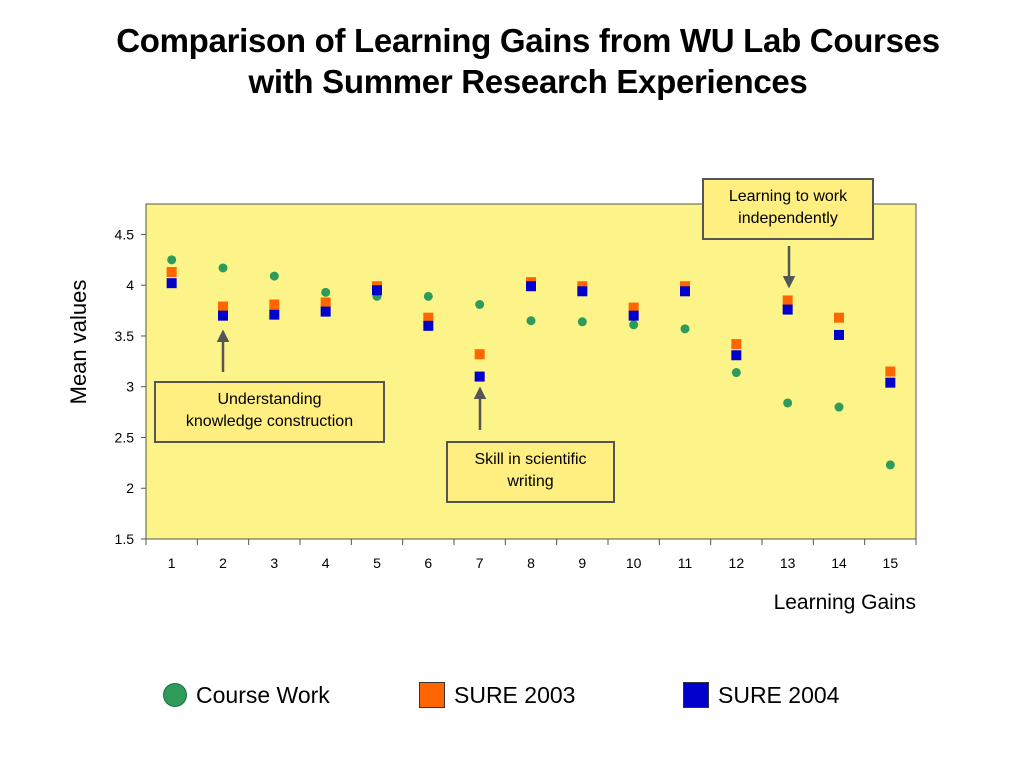  I want to click on x-tick-label: 7, so click(480, 563).